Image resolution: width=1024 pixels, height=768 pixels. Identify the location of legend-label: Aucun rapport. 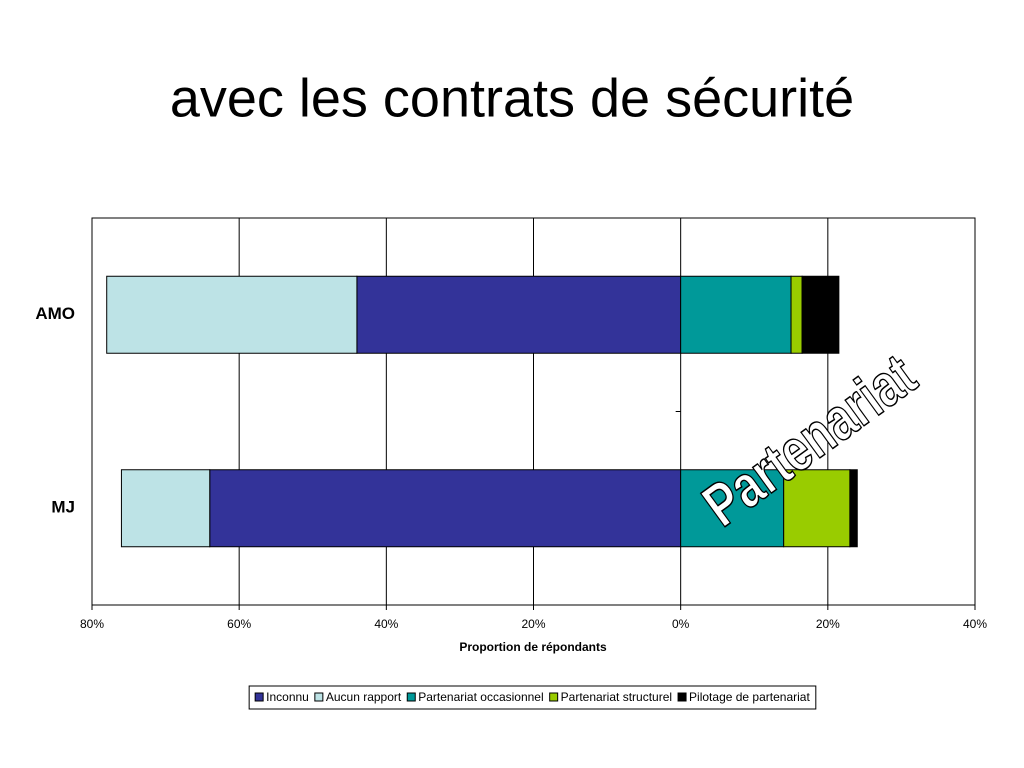
(364, 697).